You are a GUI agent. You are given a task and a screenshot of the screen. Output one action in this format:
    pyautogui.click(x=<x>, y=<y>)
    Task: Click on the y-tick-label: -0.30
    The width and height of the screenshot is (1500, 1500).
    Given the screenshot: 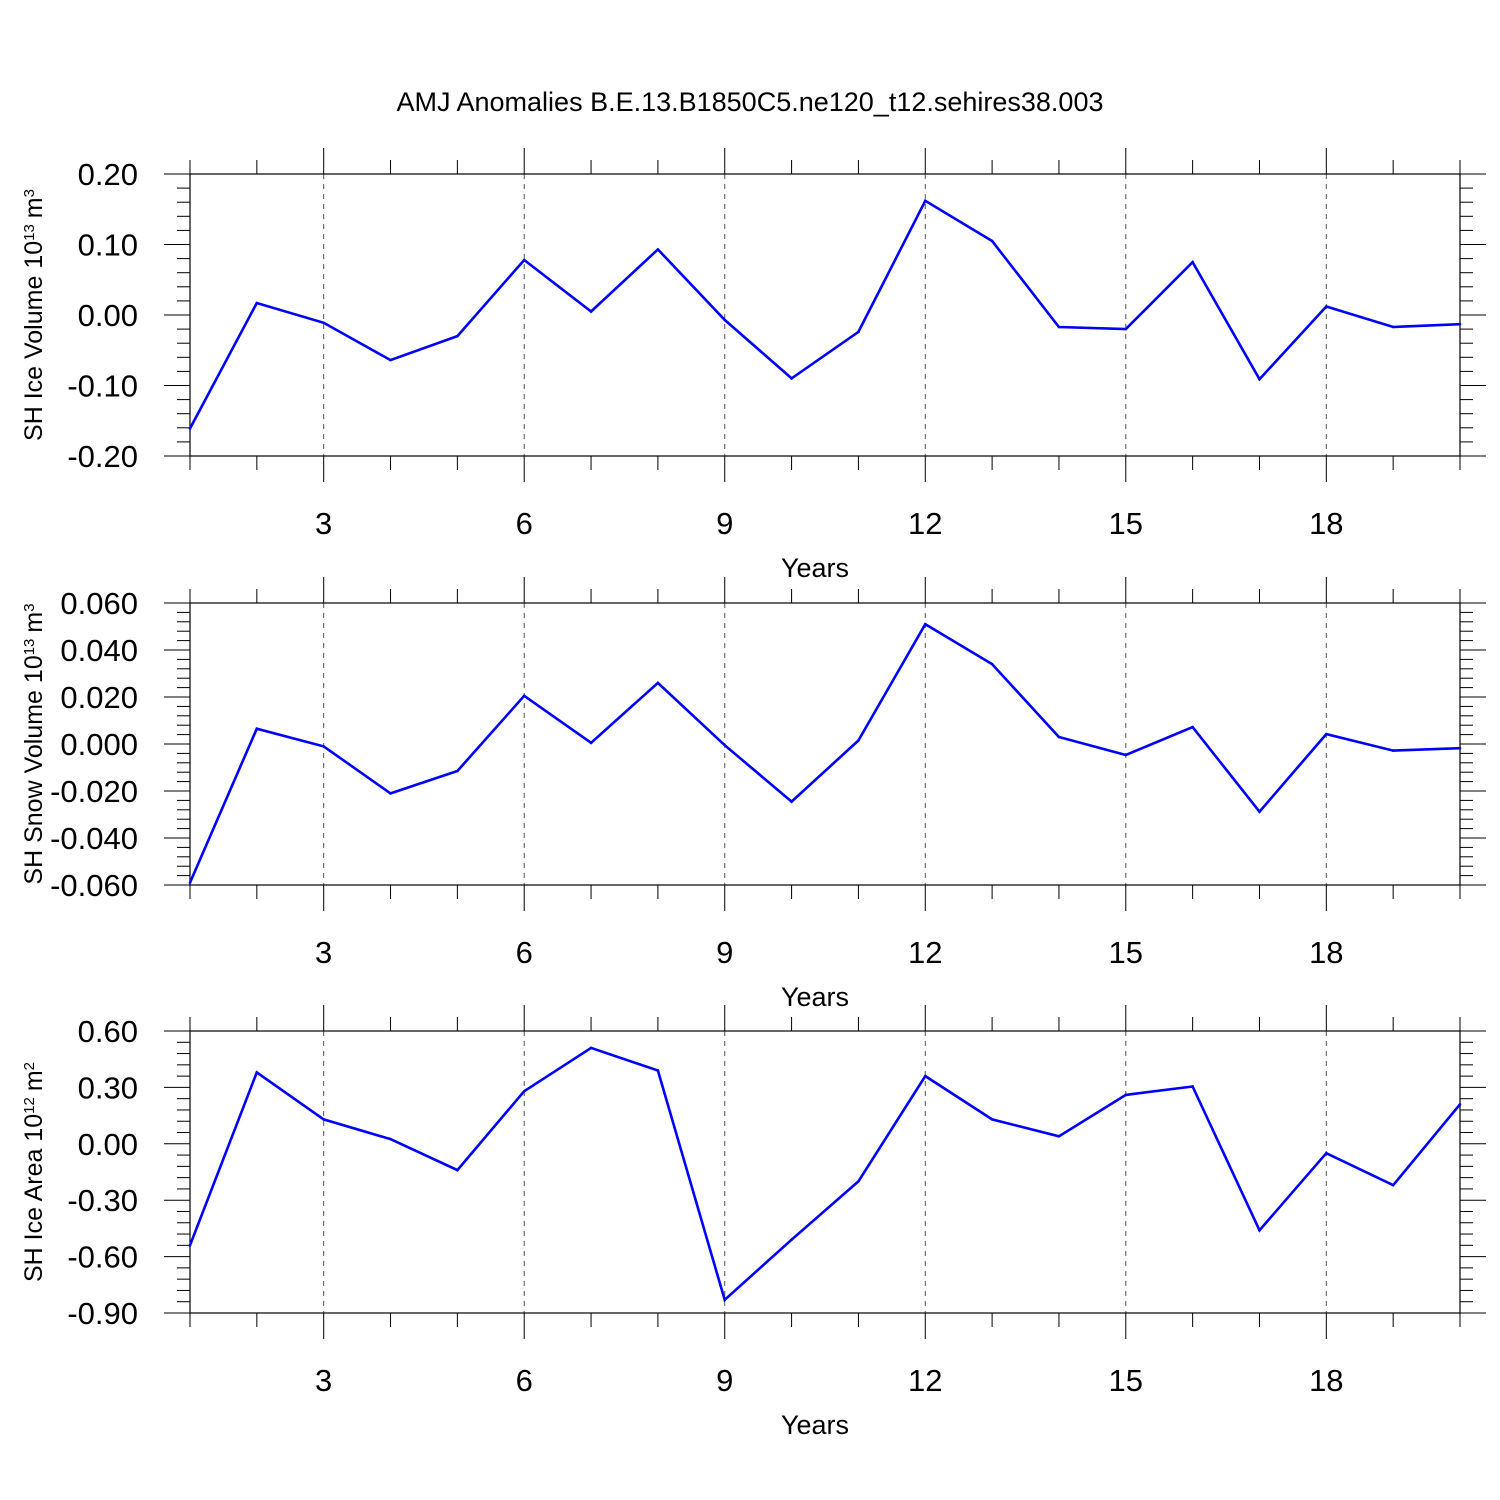 What is the action you would take?
    pyautogui.click(x=102, y=1200)
    